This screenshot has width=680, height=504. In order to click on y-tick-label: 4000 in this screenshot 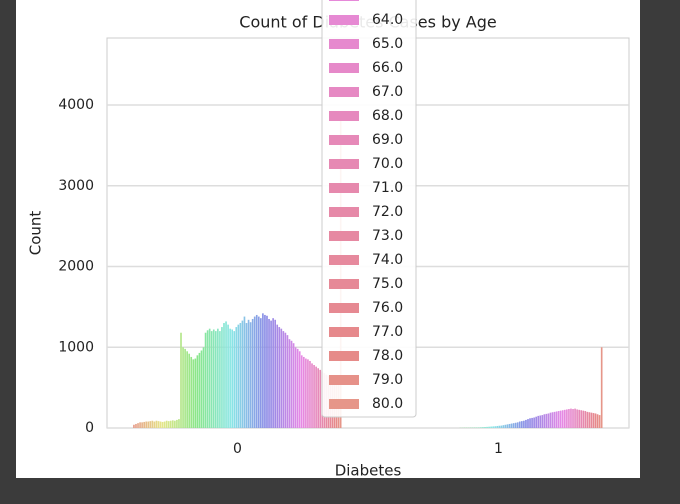, I will do `click(76, 105)`.